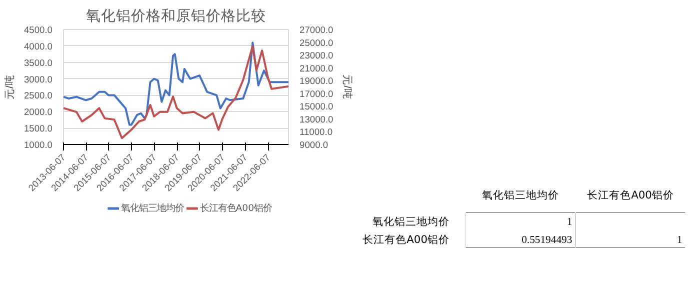  I want to click on y-tick-label: 1500.0, so click(38, 129).